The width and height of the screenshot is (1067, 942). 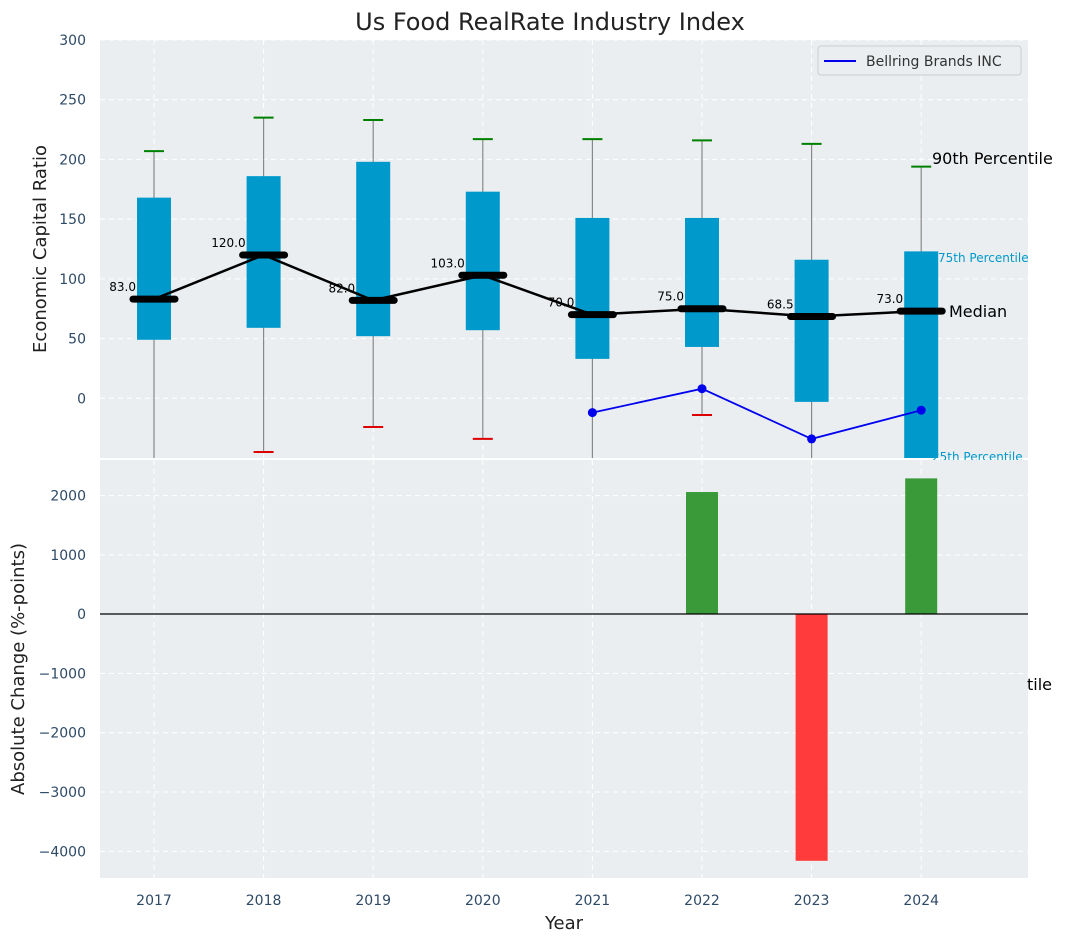 I want to click on y-tick-label: 200, so click(x=72, y=160).